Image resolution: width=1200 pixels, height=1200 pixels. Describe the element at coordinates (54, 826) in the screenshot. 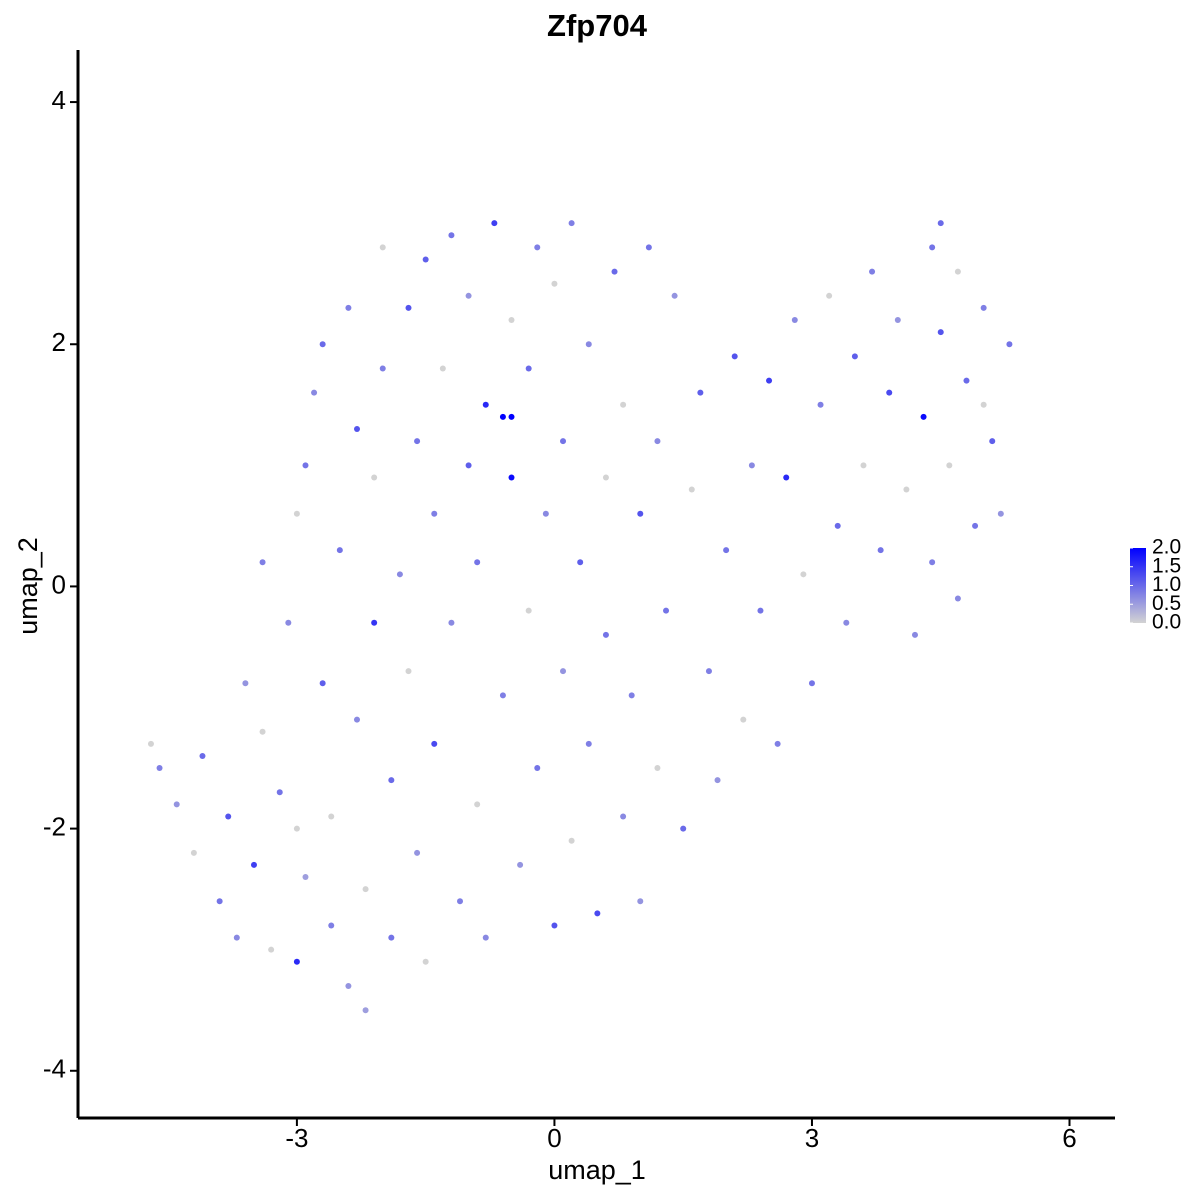

I see `y-tick-label: -2` at that location.